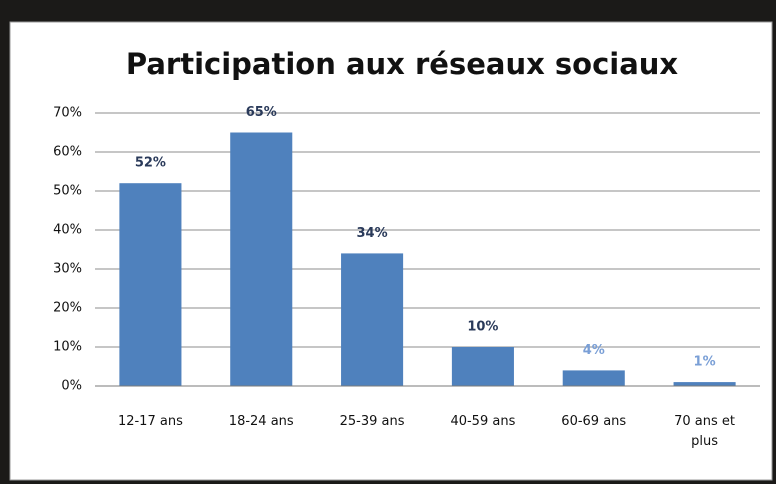 Image resolution: width=776 pixels, height=484 pixels. Describe the element at coordinates (594, 350) in the screenshot. I see `data-label: 4%` at that location.